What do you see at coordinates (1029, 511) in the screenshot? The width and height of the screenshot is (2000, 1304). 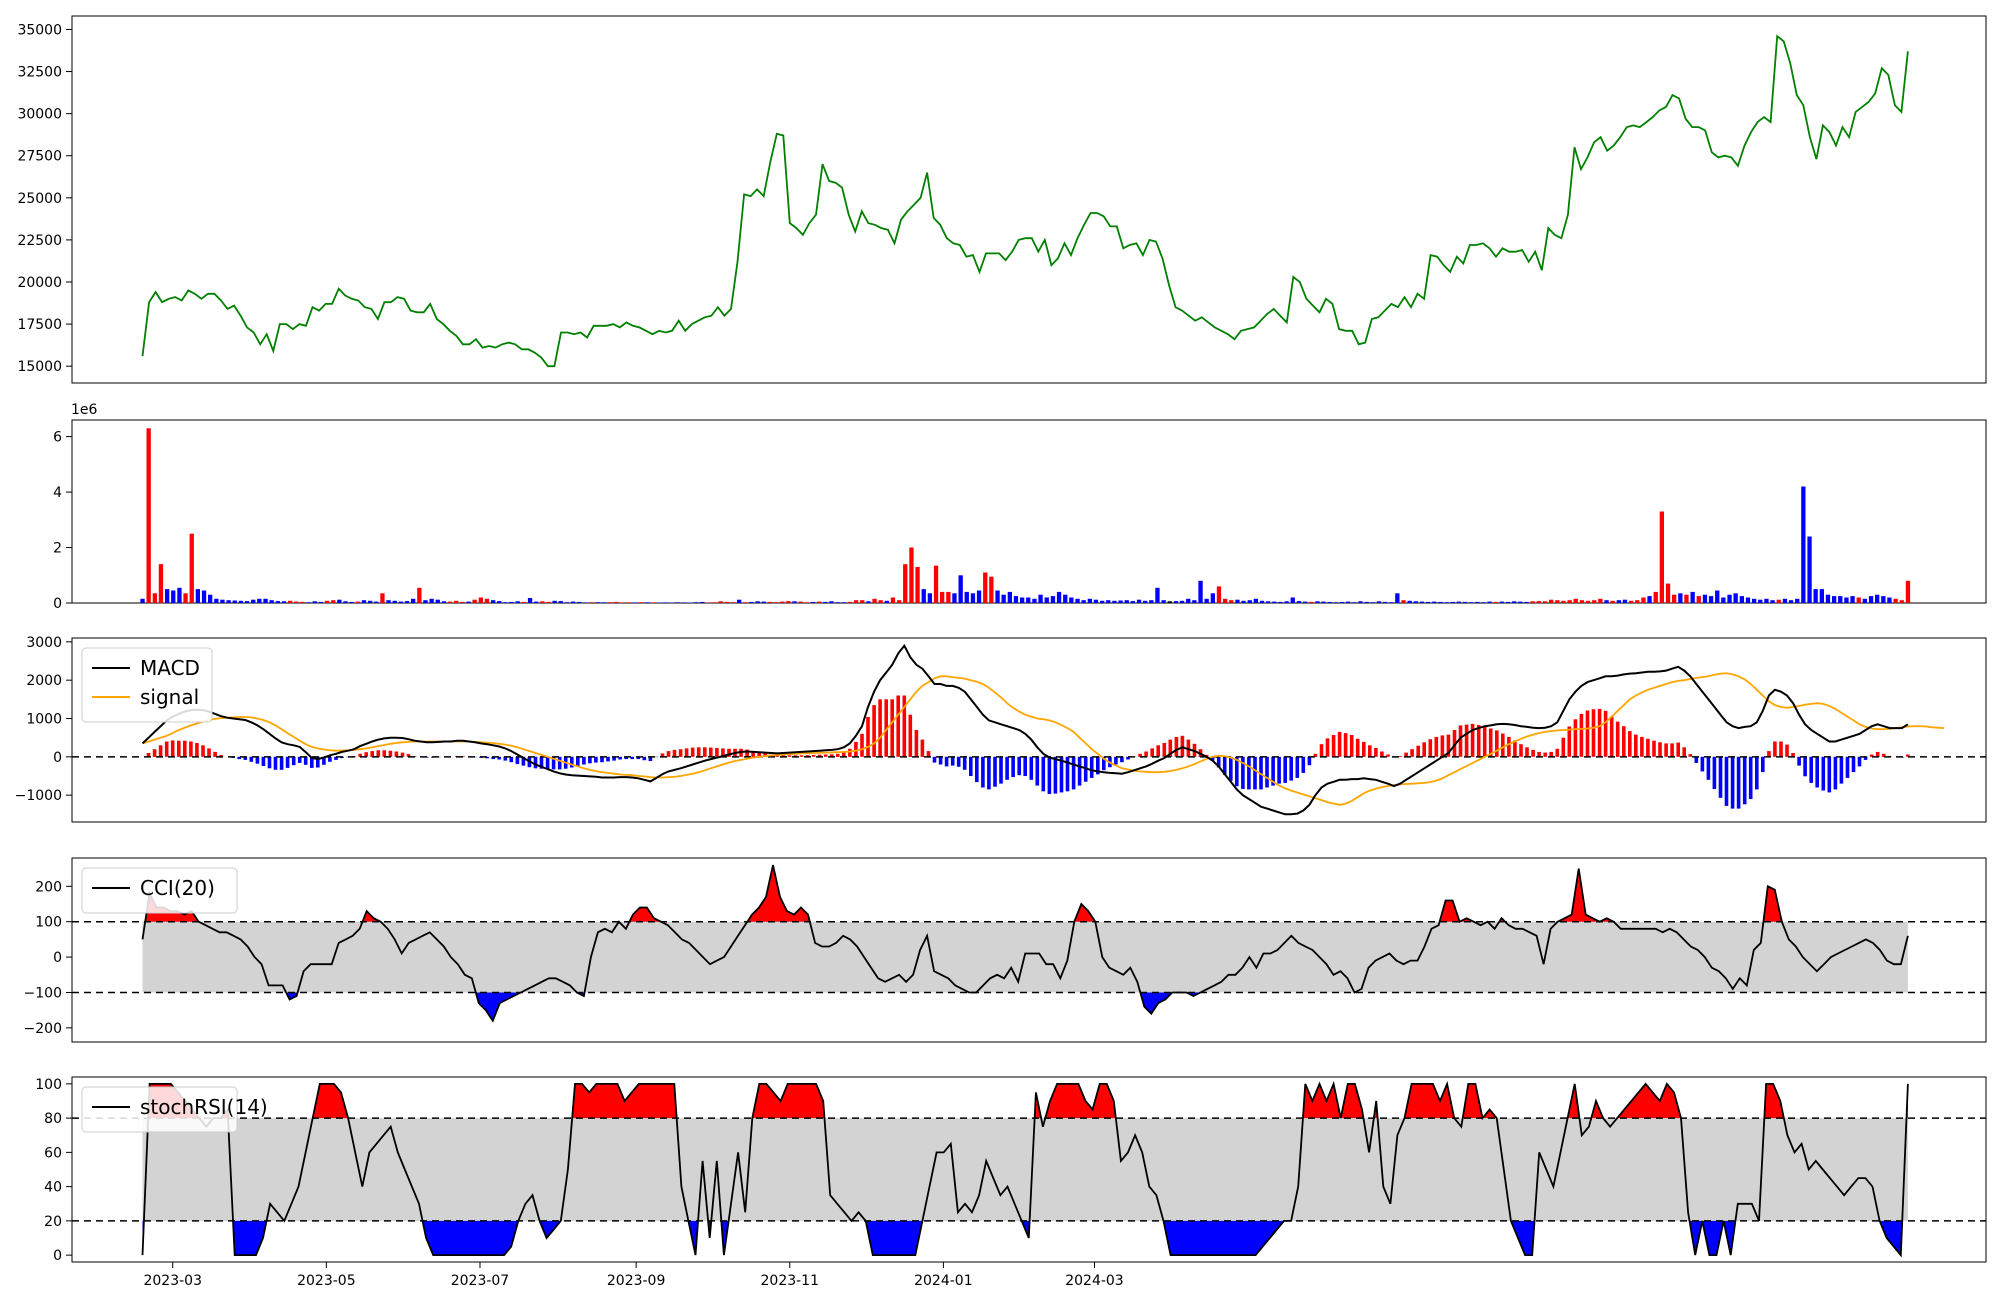 I see `volume-panel-frame` at bounding box center [1029, 511].